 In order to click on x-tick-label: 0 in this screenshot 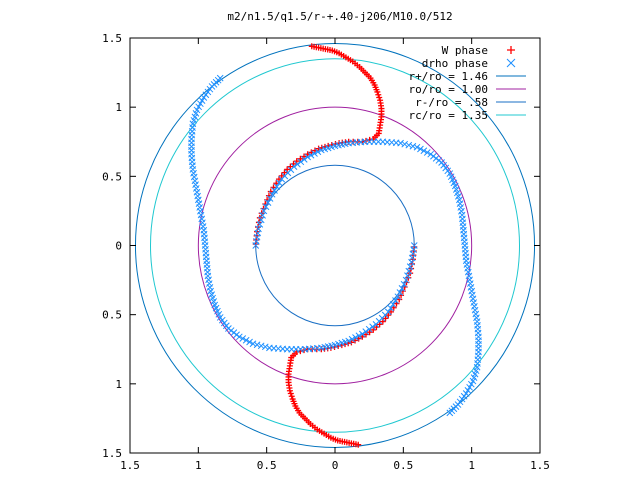, I will do `click(335, 465)`.